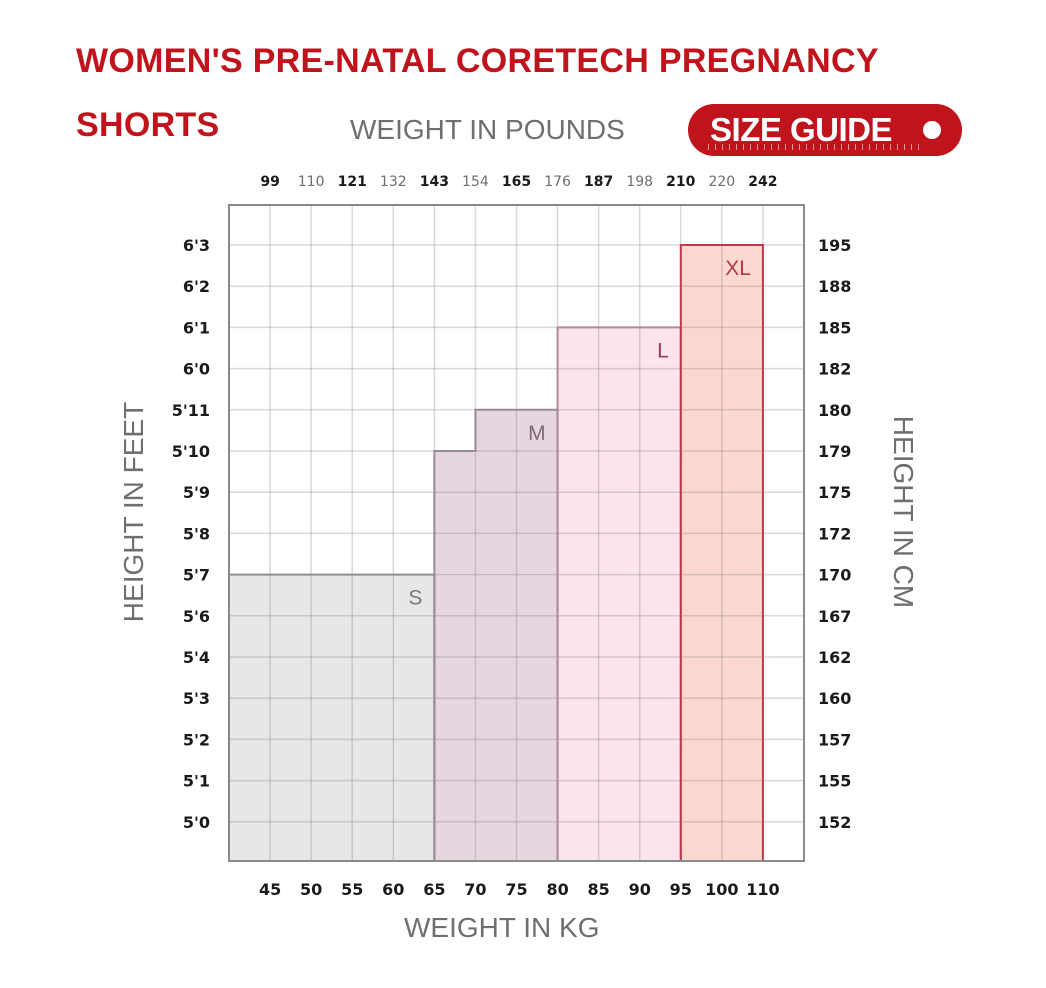 The width and height of the screenshot is (1046, 988). What do you see at coordinates (557, 182) in the screenshot?
I see `tick-label-pounds: 176` at bounding box center [557, 182].